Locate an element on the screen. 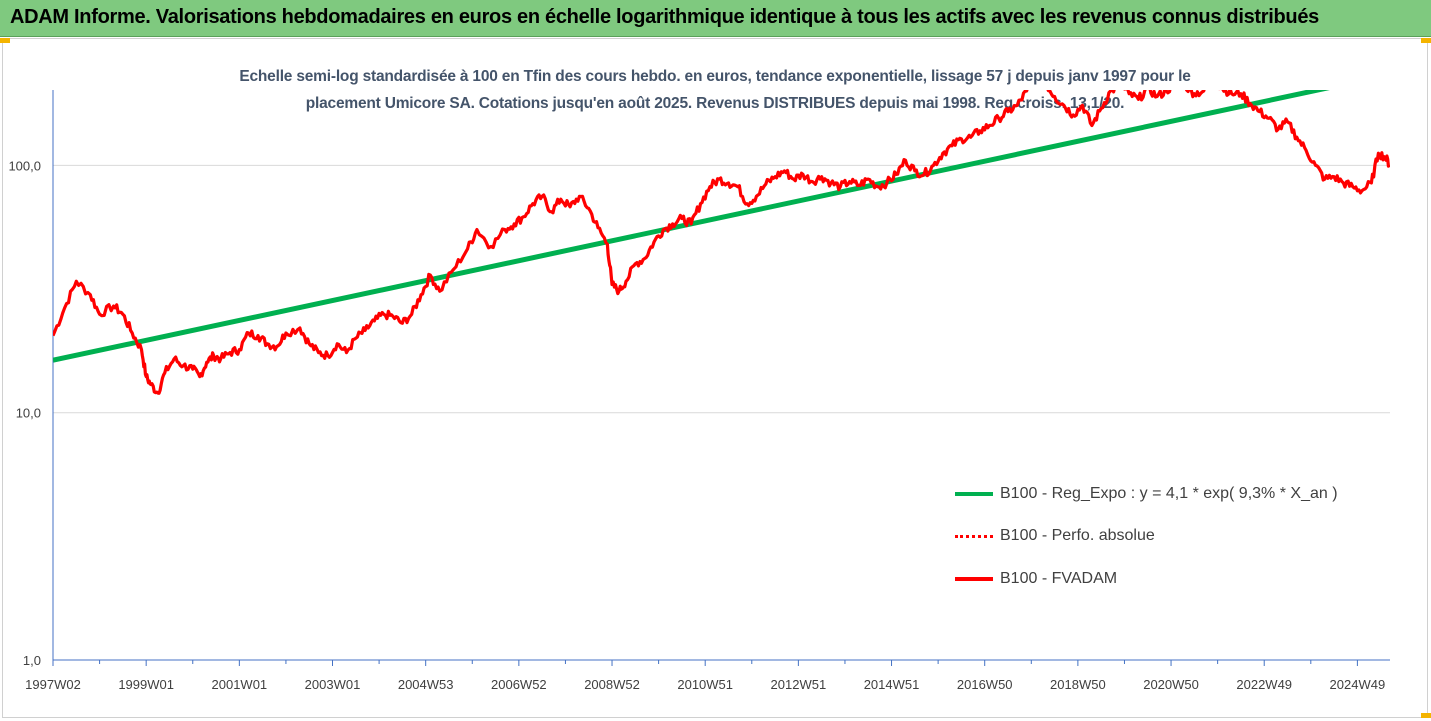 The width and height of the screenshot is (1431, 721). y-tick-label-0: 1,0 is located at coordinates (32, 660).